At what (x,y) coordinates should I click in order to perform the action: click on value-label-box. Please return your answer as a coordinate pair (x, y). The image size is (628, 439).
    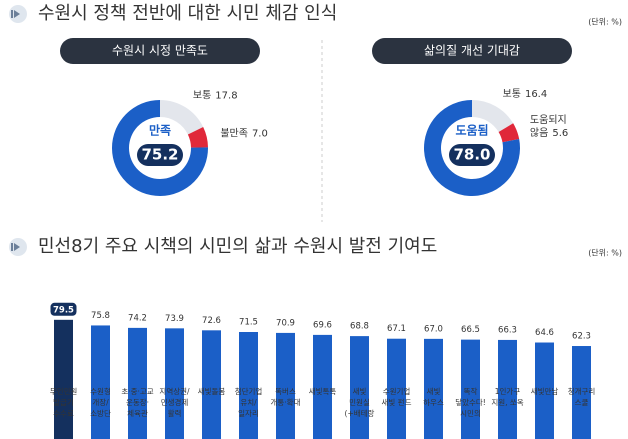
    Looking at the image, I should click on (63, 309).